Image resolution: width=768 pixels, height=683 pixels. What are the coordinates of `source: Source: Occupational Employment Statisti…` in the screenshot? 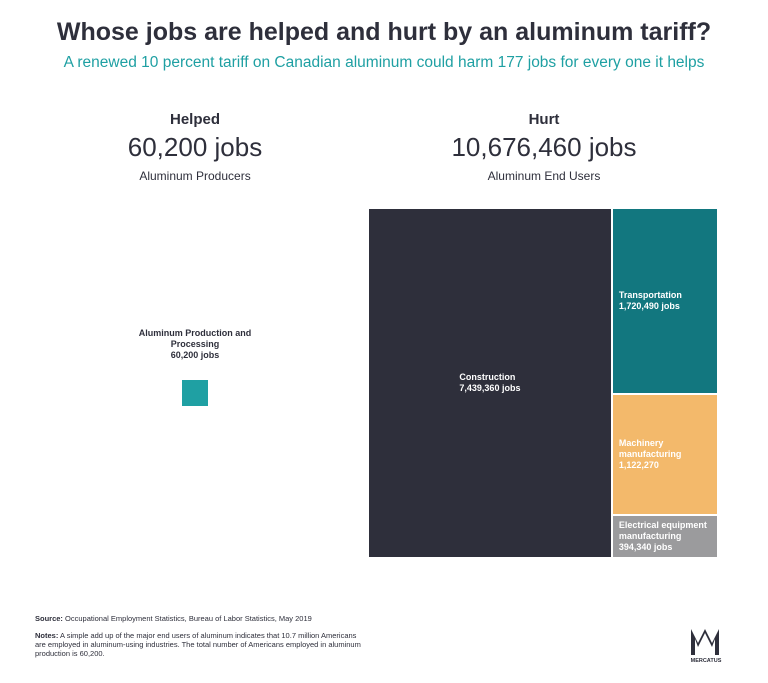 It's located at (200, 618).